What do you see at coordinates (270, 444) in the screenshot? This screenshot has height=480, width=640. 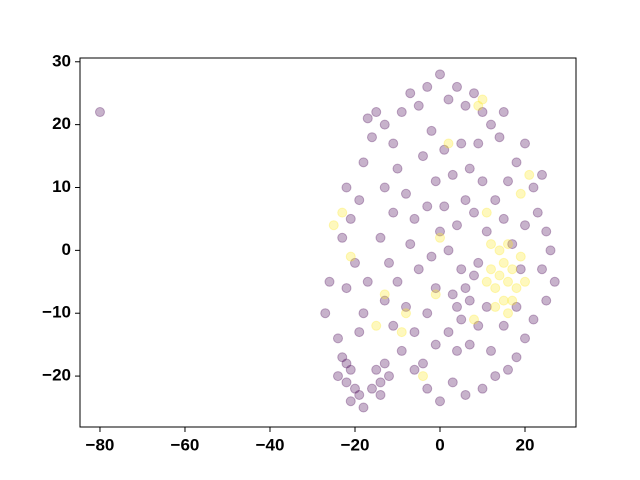 I see `x-tick-label: −40` at bounding box center [270, 444].